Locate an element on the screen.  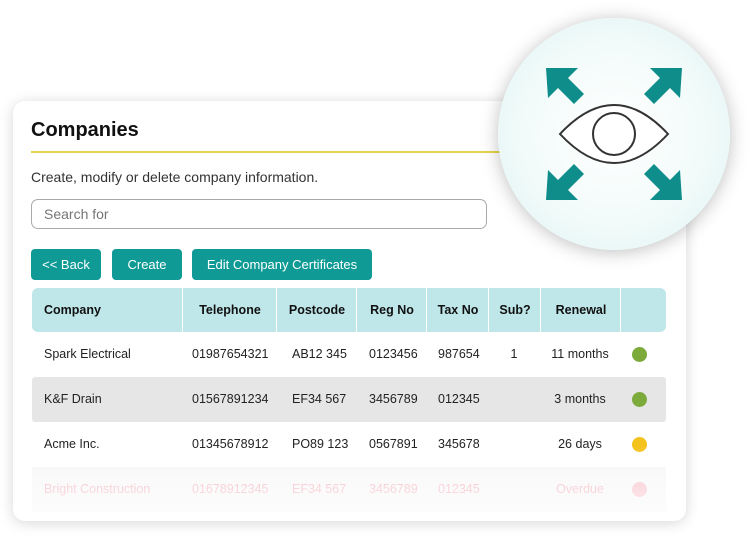
cell-renewal: Overdue is located at coordinates (580, 489).